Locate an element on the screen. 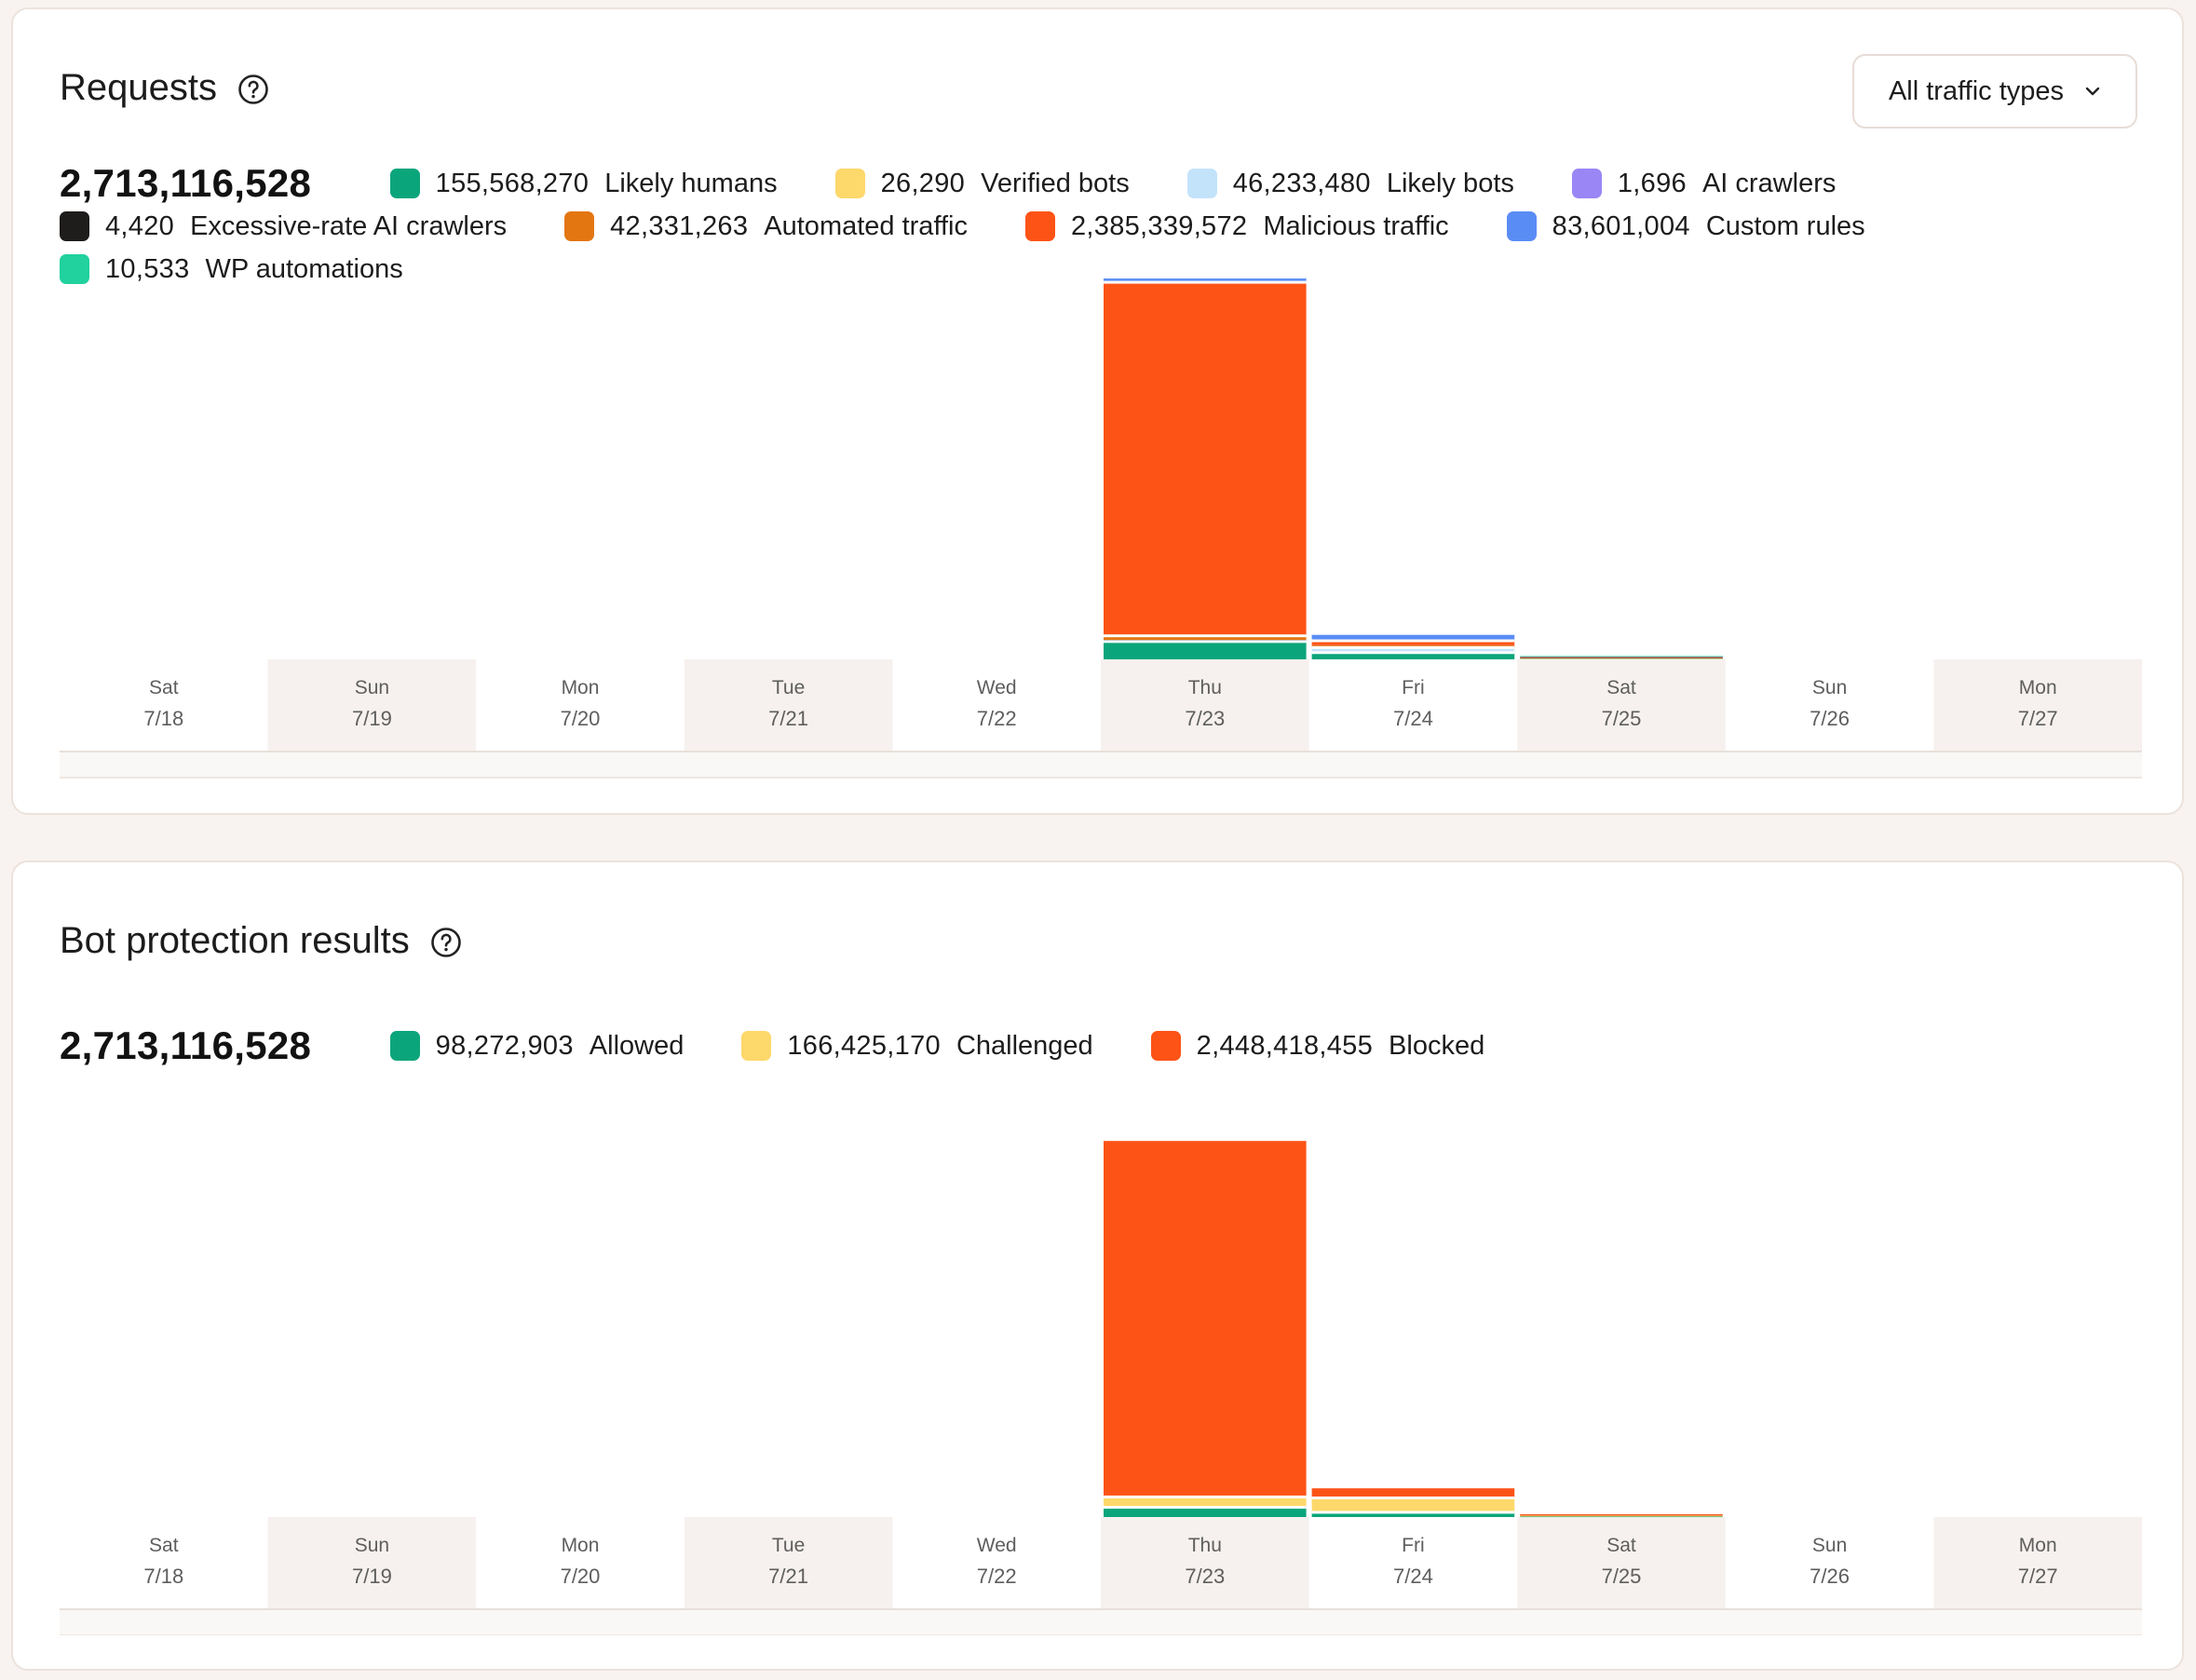  bot-protection-title-text: Bot protection results is located at coordinates (235, 940).